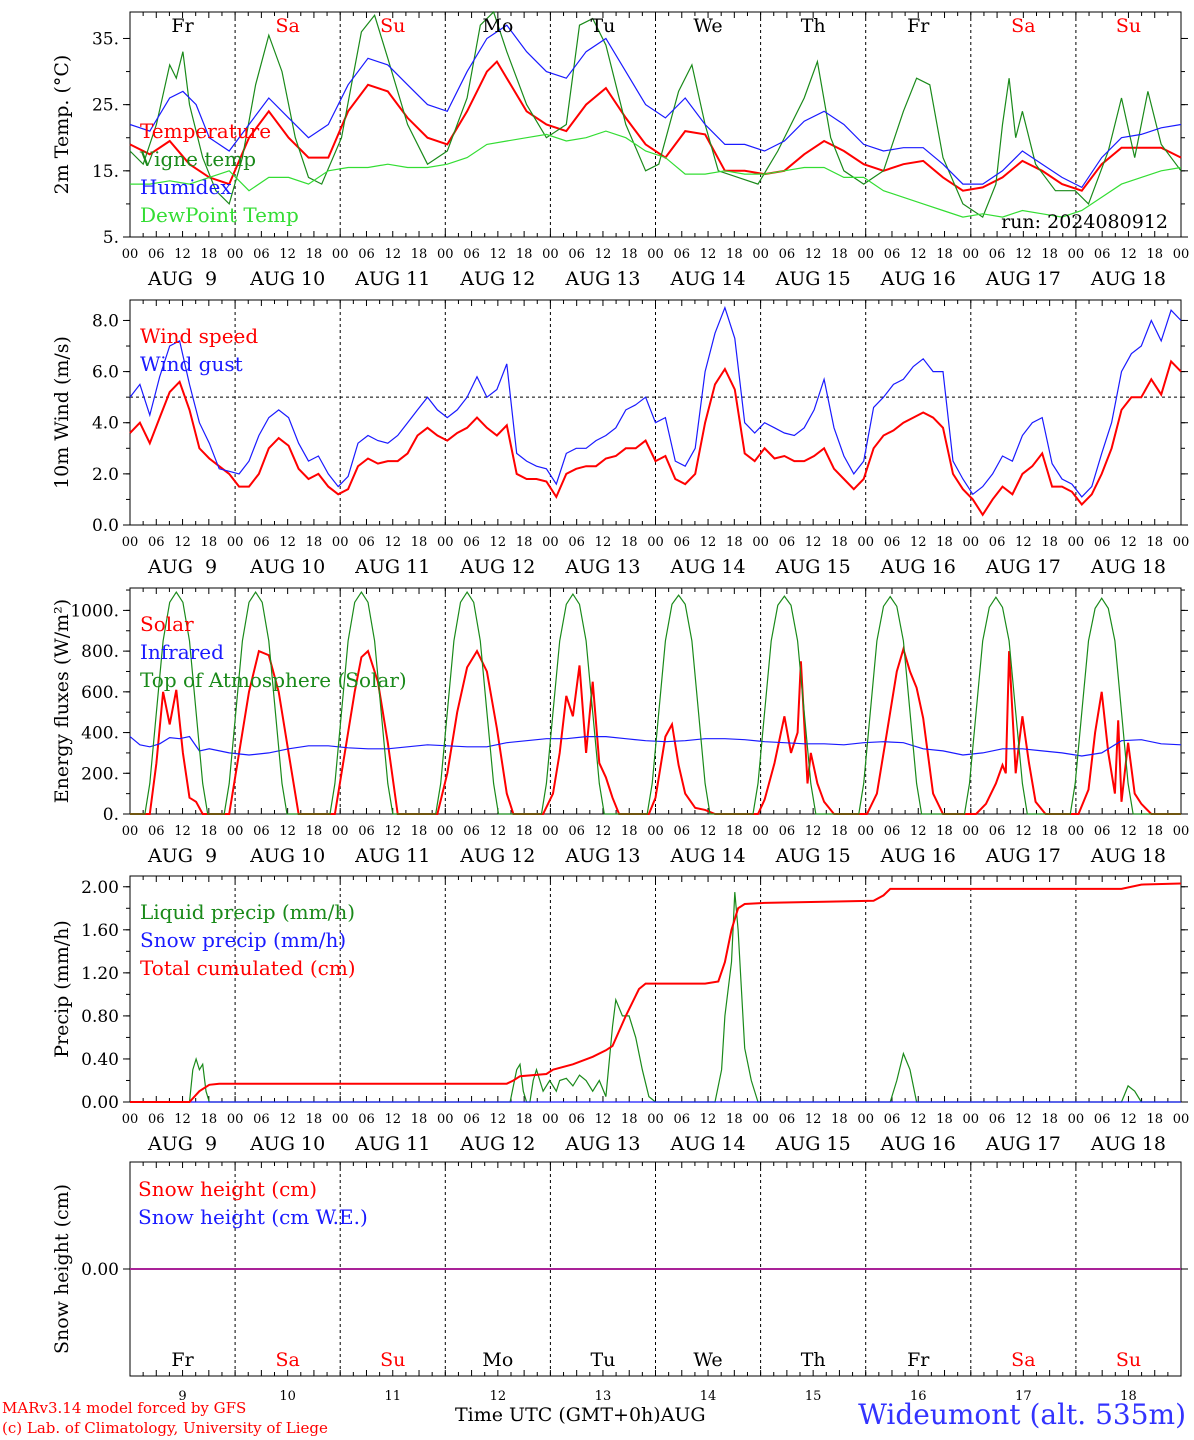  I want to click on weekday-label: Su, so click(1128, 1360).